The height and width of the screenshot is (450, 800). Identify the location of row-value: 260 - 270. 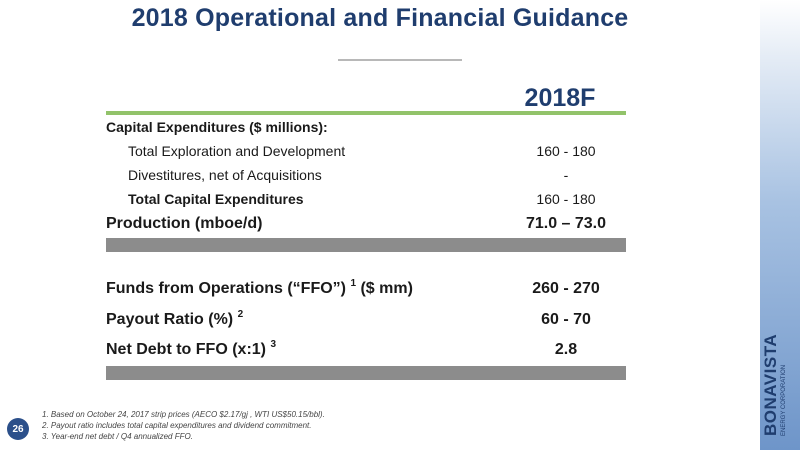
(566, 288).